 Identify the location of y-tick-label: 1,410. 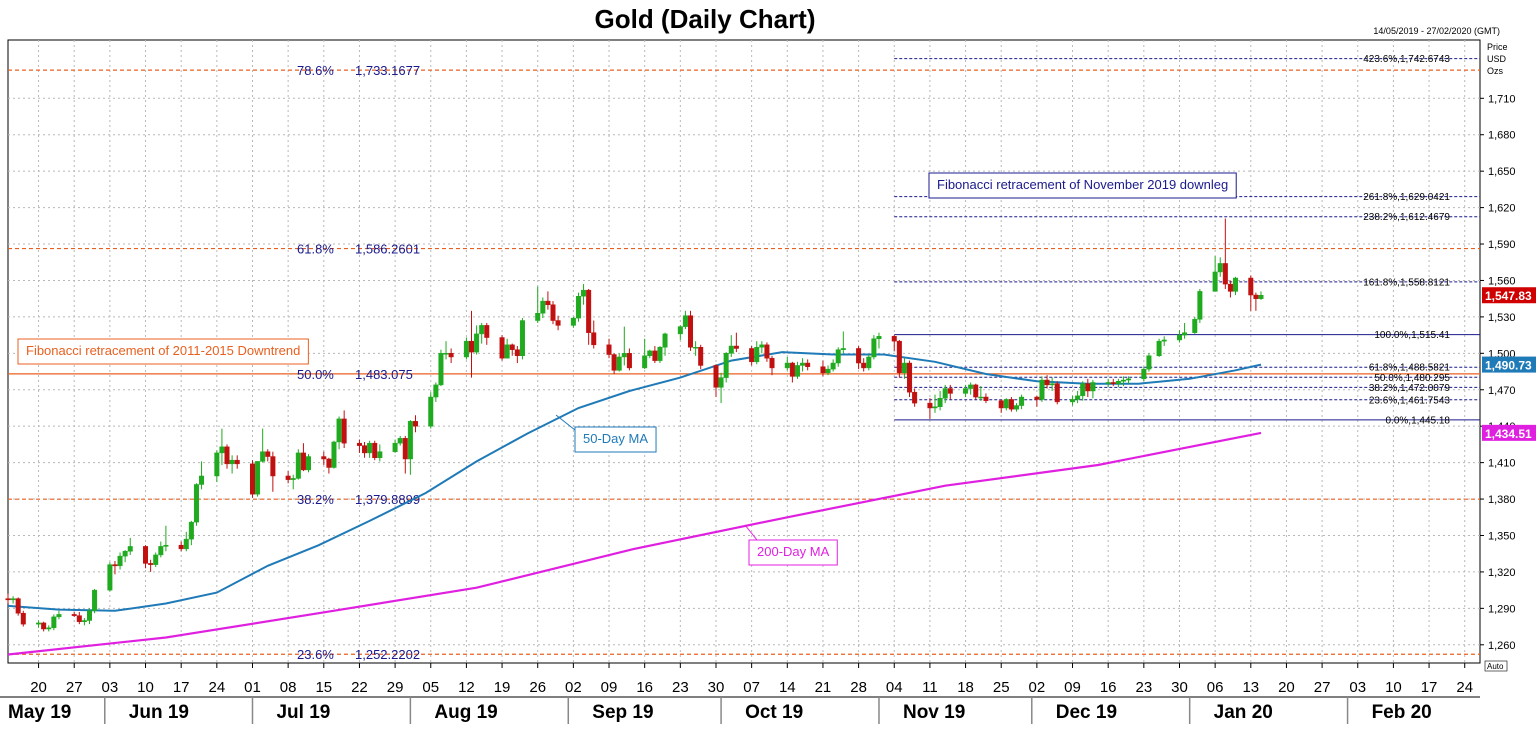
(1502, 464).